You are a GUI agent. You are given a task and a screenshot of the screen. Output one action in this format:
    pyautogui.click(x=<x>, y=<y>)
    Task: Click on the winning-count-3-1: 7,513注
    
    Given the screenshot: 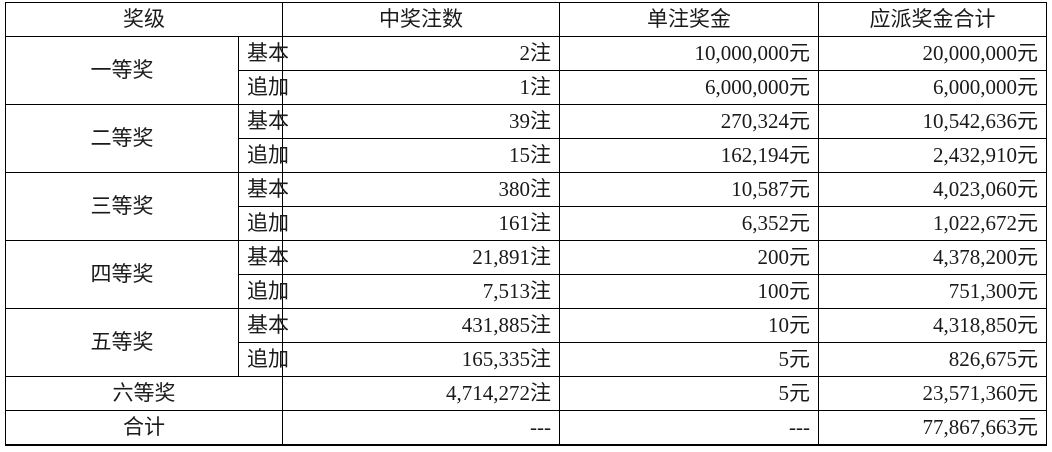 What is the action you would take?
    pyautogui.click(x=421, y=291)
    